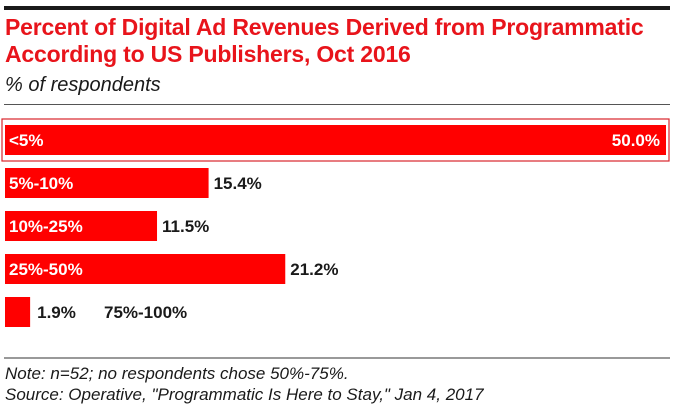 The height and width of the screenshot is (408, 674). I want to click on footer-divider, so click(337, 358).